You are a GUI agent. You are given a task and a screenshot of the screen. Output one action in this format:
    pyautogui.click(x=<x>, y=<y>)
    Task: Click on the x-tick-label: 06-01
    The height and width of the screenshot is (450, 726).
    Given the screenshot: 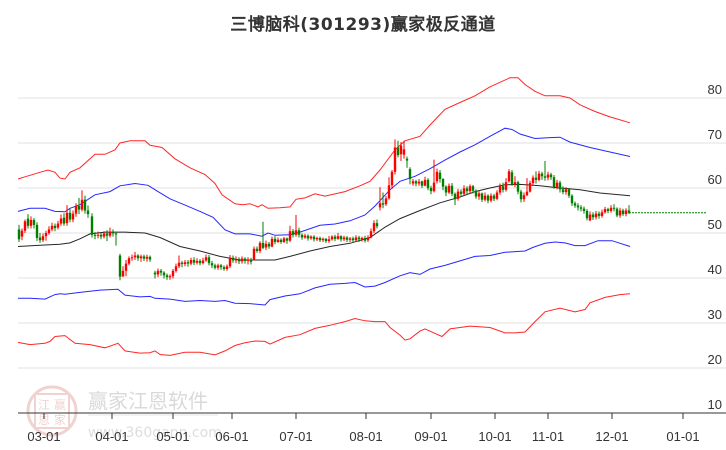 What is the action you would take?
    pyautogui.click(x=231, y=436)
    